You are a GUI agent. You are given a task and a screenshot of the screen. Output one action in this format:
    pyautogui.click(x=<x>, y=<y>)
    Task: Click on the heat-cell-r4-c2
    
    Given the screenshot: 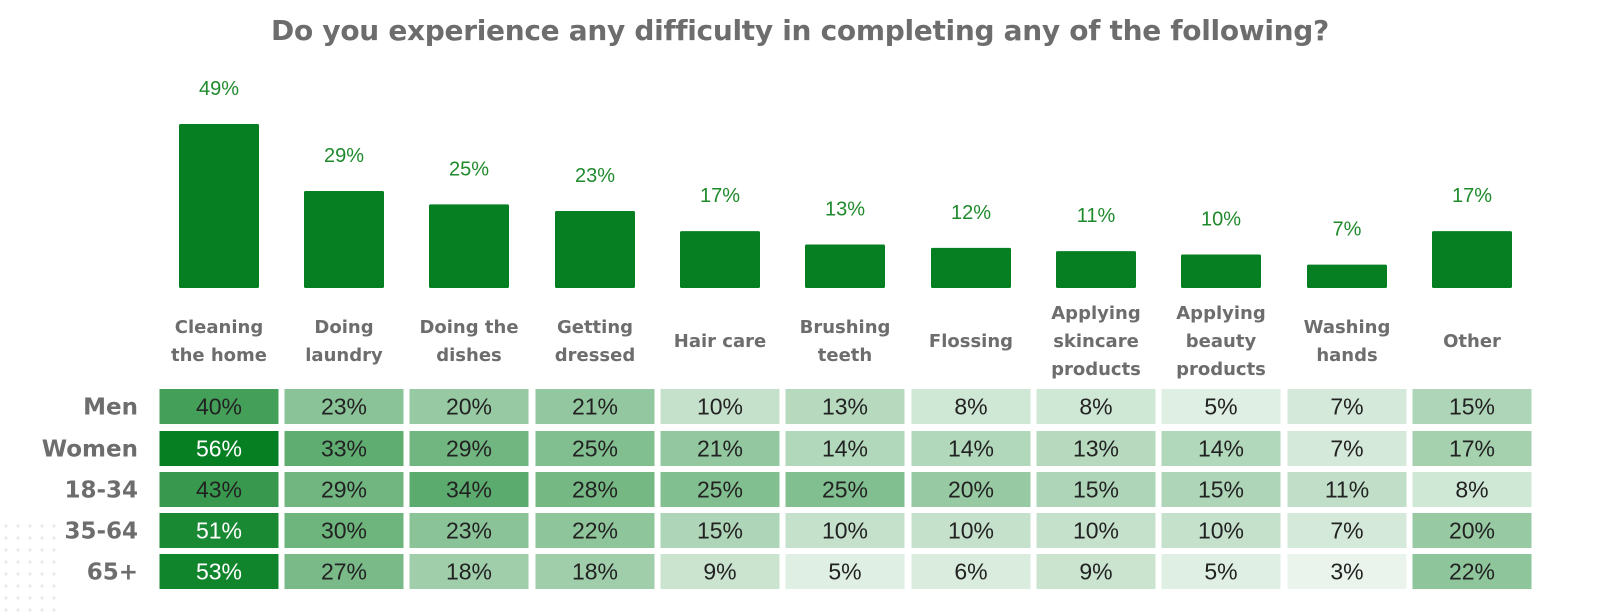 What is the action you would take?
    pyautogui.click(x=344, y=530)
    